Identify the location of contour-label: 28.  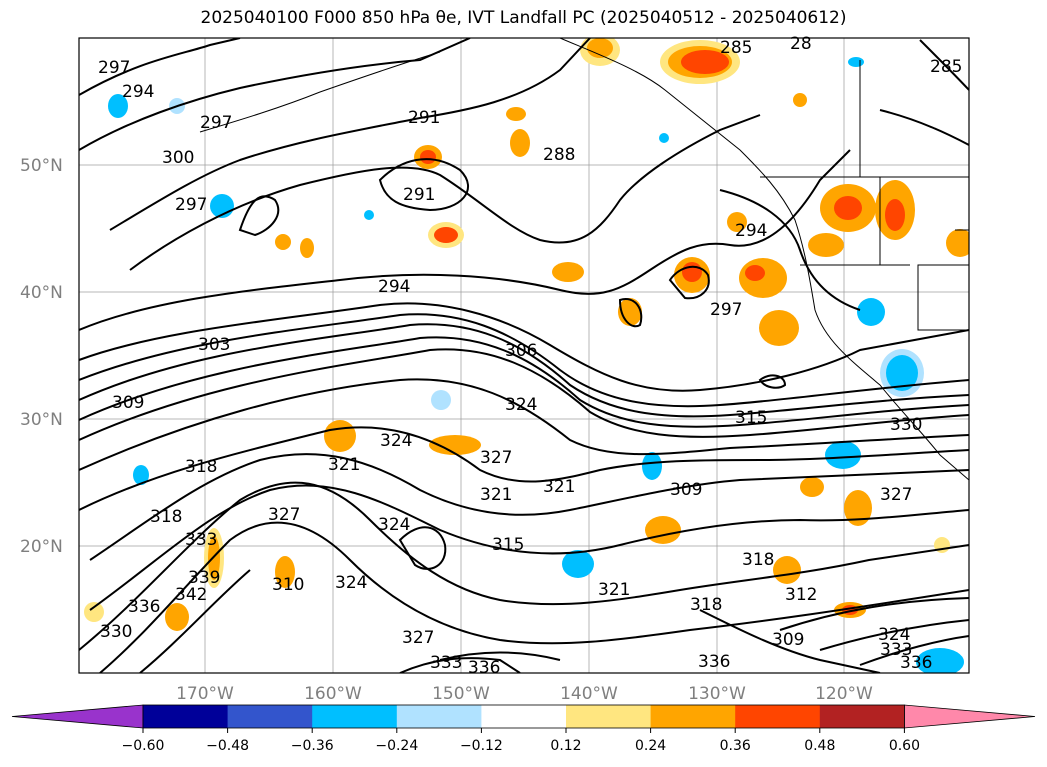
(801, 44).